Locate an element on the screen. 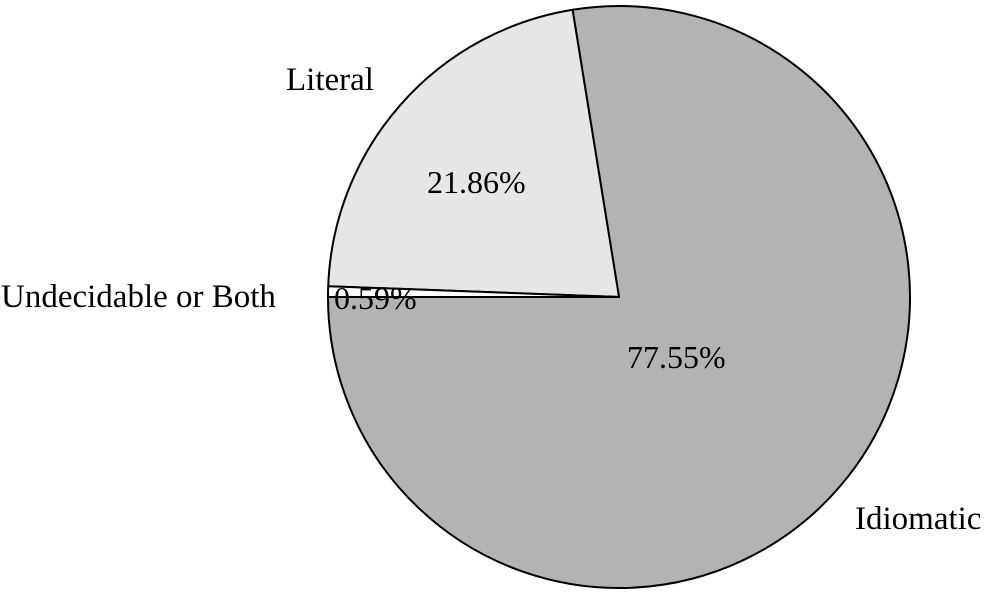  pie-slice-undecidable-or-both is located at coordinates (473, 291).